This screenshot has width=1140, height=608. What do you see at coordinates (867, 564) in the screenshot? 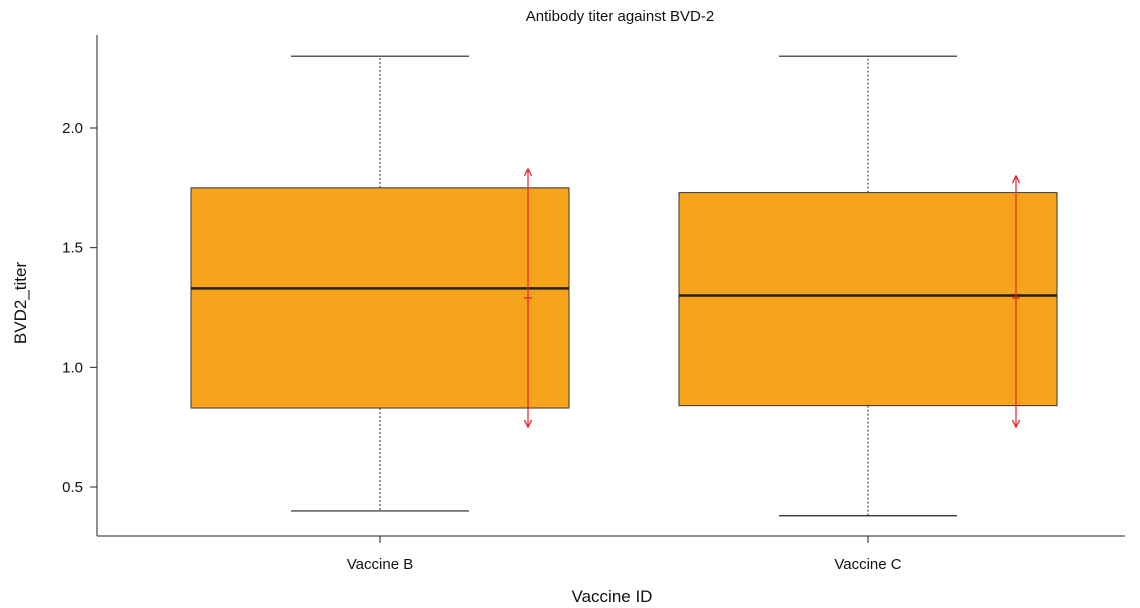
I see `x-tick-label: Vaccine C` at bounding box center [867, 564].